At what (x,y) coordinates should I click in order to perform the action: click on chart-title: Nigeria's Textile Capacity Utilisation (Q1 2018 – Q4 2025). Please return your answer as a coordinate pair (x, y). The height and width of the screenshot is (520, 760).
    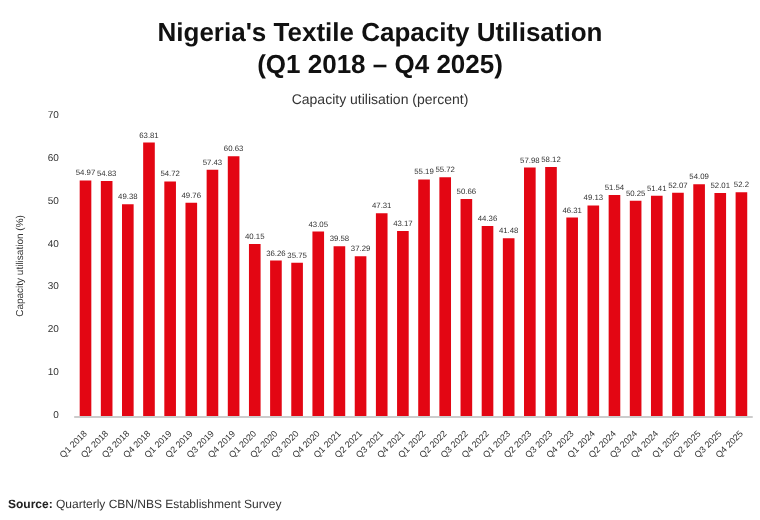
    Looking at the image, I should click on (380, 48).